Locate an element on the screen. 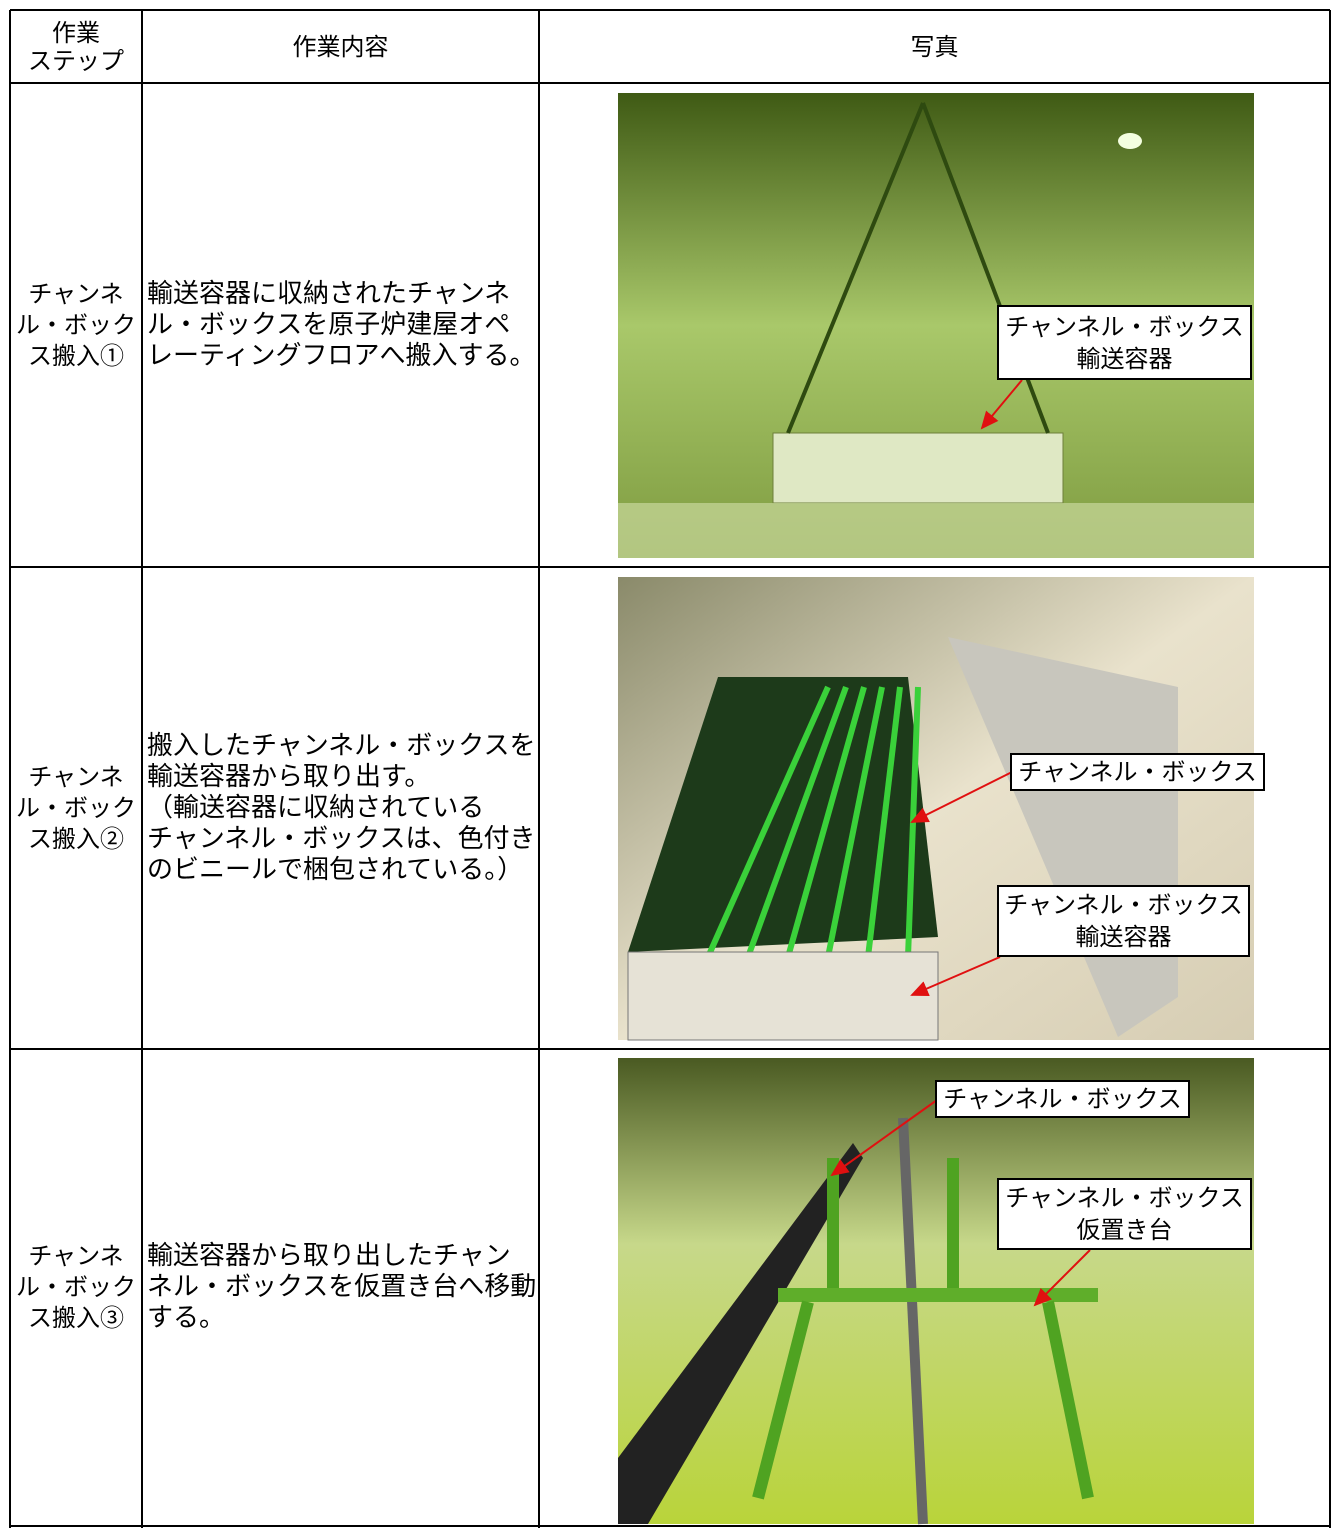 This screenshot has height=1528, width=1338. content-text: 搬入したチャンネル・ボックスを is located at coordinates (341, 745).